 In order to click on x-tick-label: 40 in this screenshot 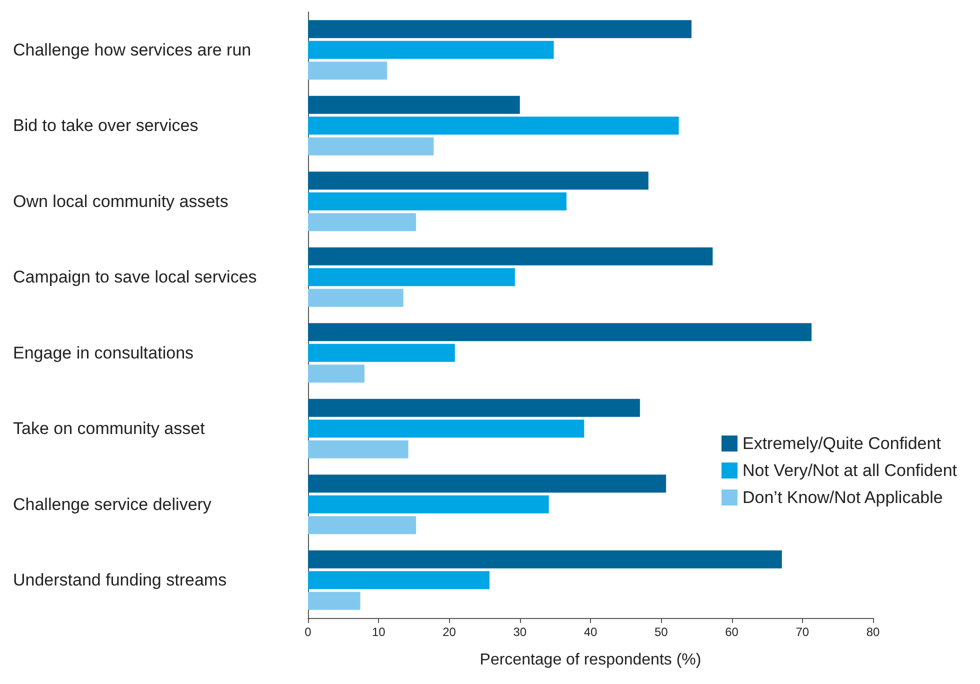, I will do `click(591, 632)`.